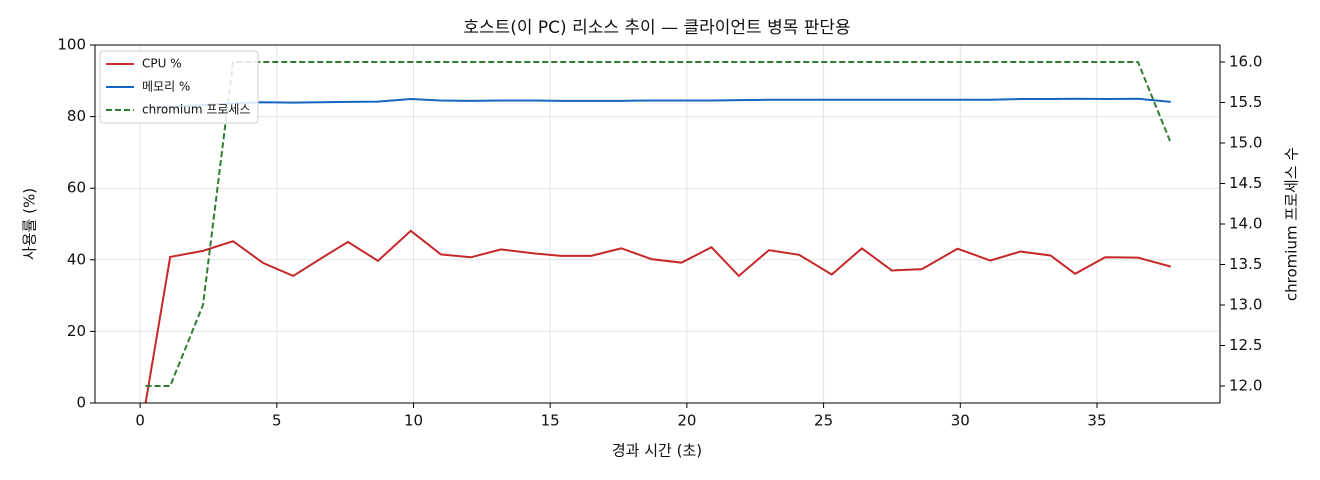  What do you see at coordinates (1245, 143) in the screenshot?
I see `y2-tick-label: 15.0` at bounding box center [1245, 143].